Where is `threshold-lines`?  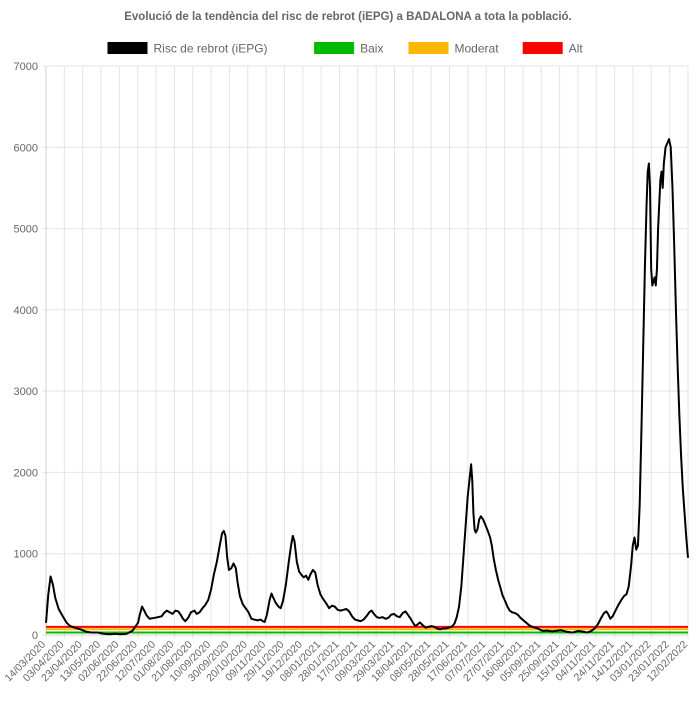 threshold-lines is located at coordinates (367, 629).